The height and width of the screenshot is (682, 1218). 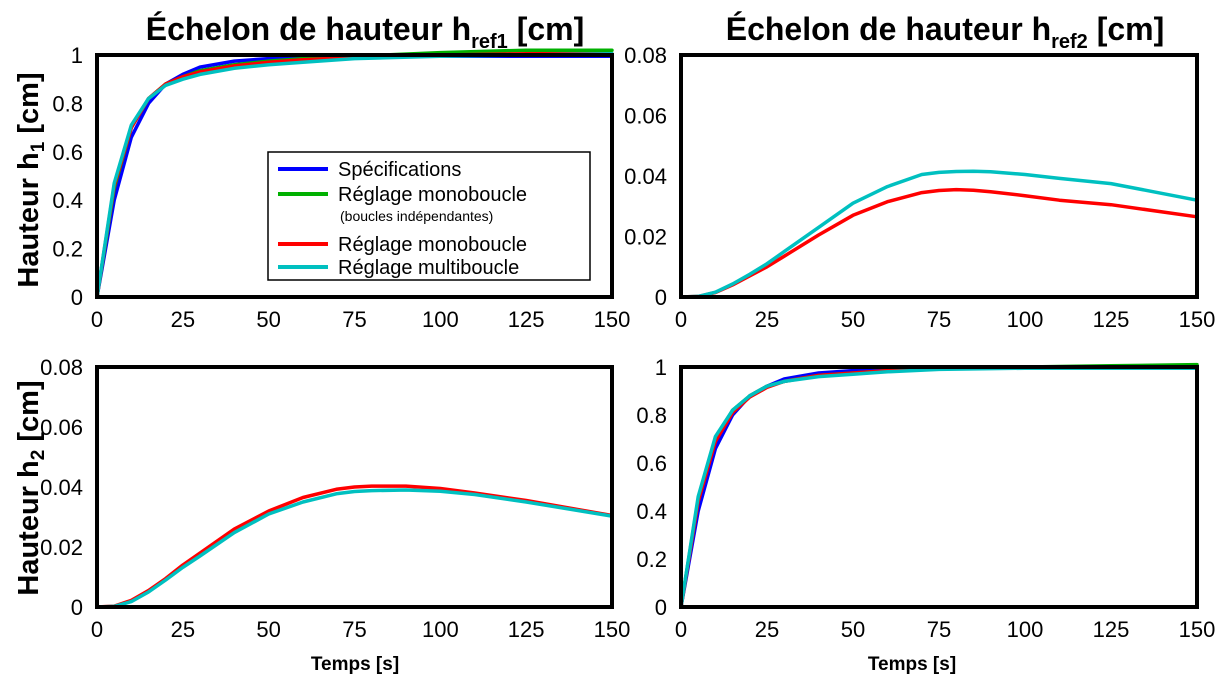 I want to click on column-title-ref1-main: Échelon de hauteur h, so click(x=308, y=29).